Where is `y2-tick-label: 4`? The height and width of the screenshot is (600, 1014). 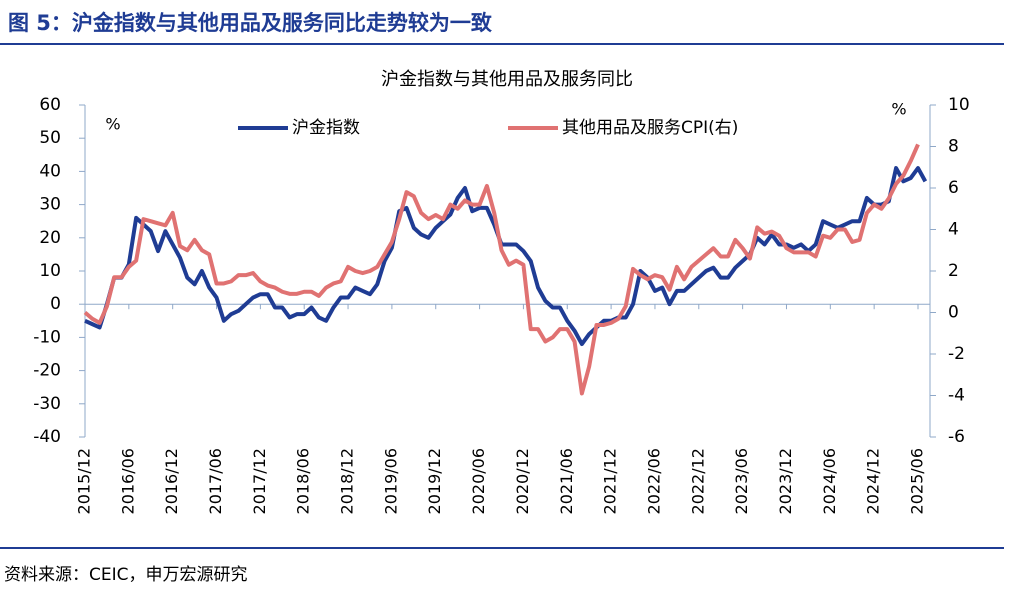
y2-tick-label: 4 is located at coordinates (953, 230).